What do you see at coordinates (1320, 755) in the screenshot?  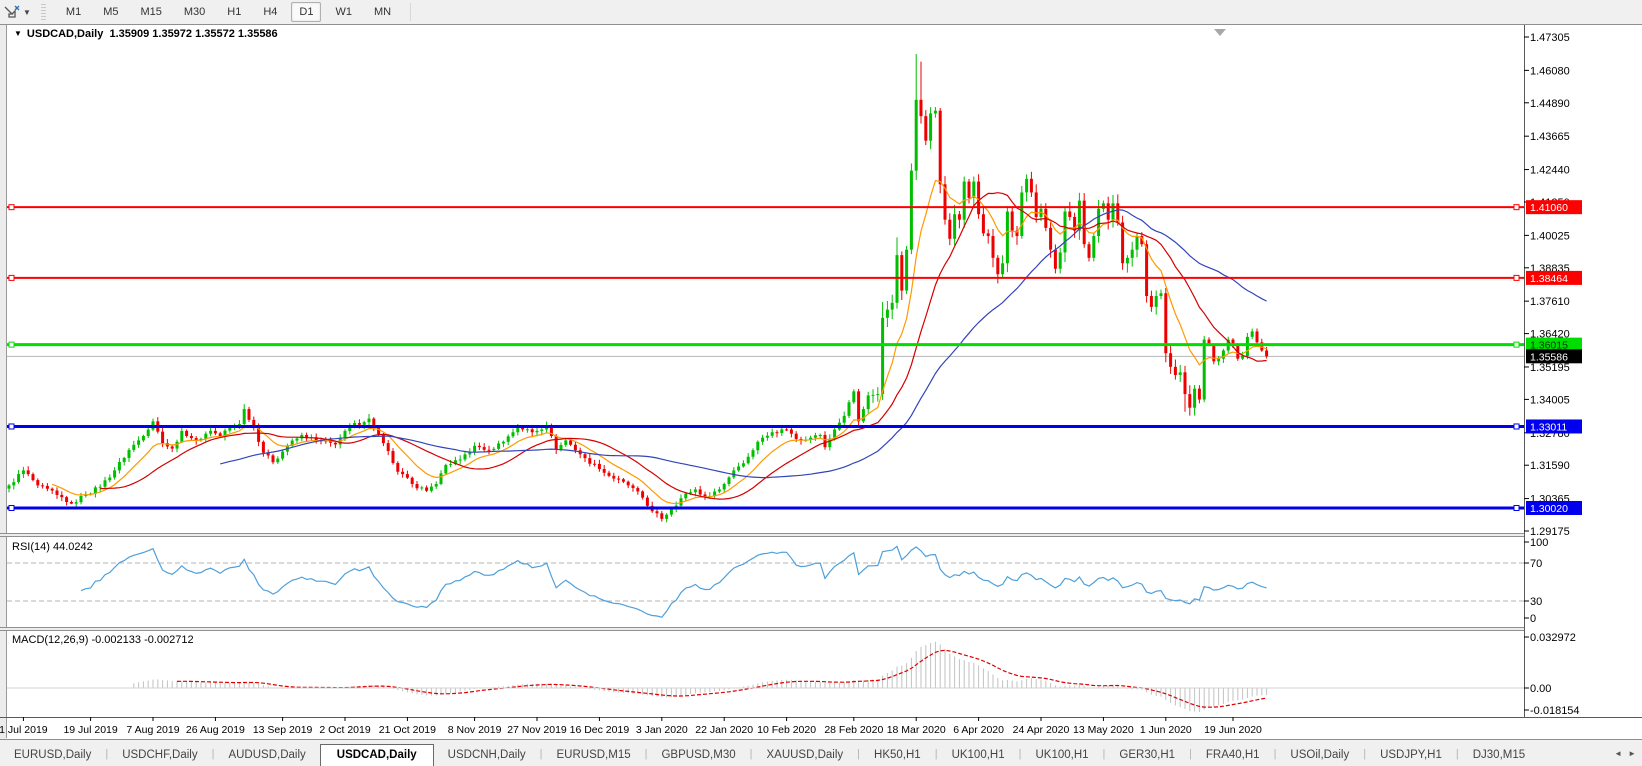 I see `chart-tab-usoil-daily: USOil,Daily` at bounding box center [1320, 755].